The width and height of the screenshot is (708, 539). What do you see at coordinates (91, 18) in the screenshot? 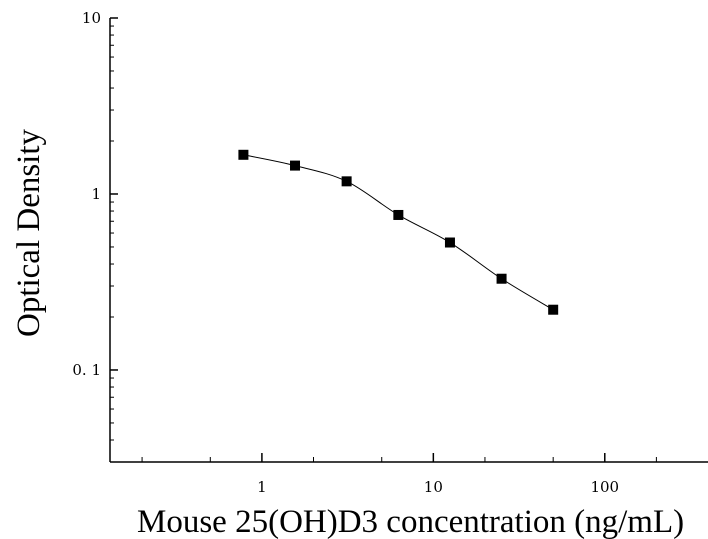
I see `y-tick-label: 10` at bounding box center [91, 18].